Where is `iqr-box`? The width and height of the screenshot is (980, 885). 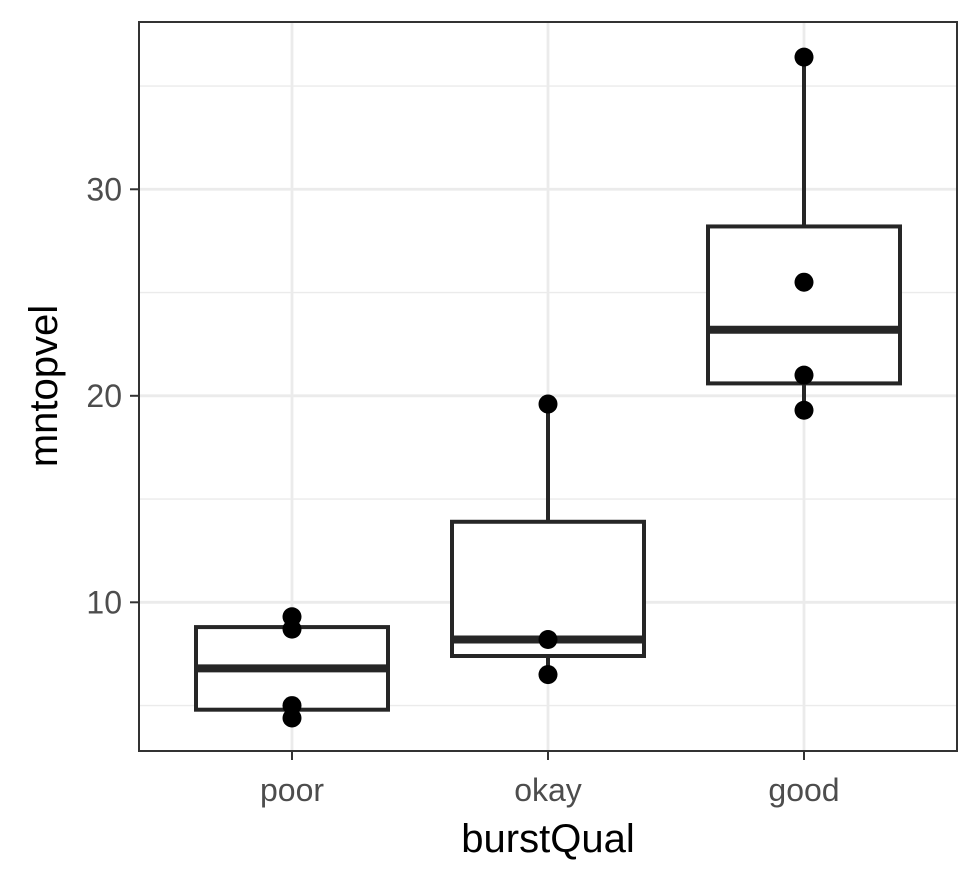
iqr-box is located at coordinates (804, 305).